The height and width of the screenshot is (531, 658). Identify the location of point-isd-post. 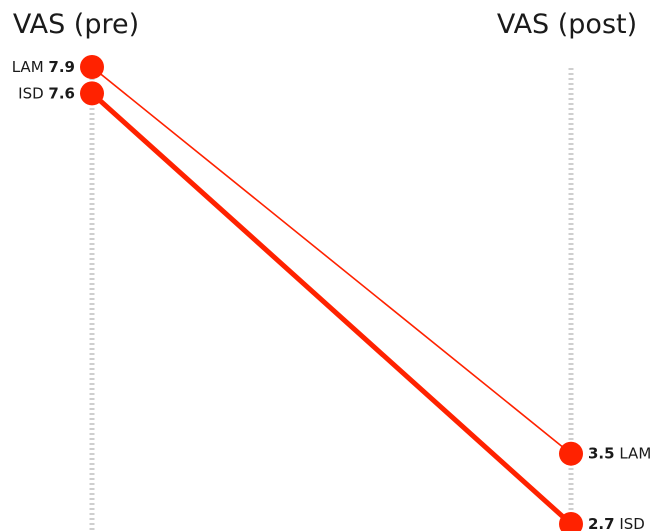
(571, 521).